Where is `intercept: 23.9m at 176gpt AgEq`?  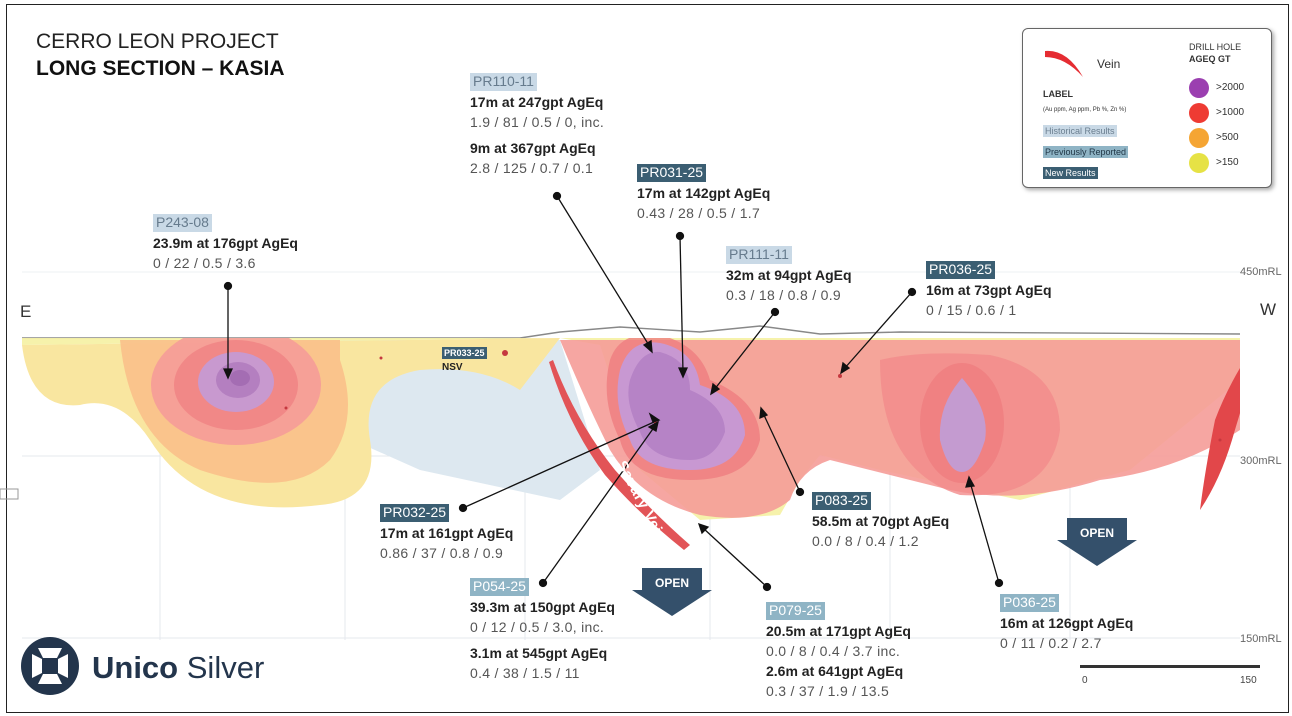 intercept: 23.9m at 176gpt AgEq is located at coordinates (225, 242).